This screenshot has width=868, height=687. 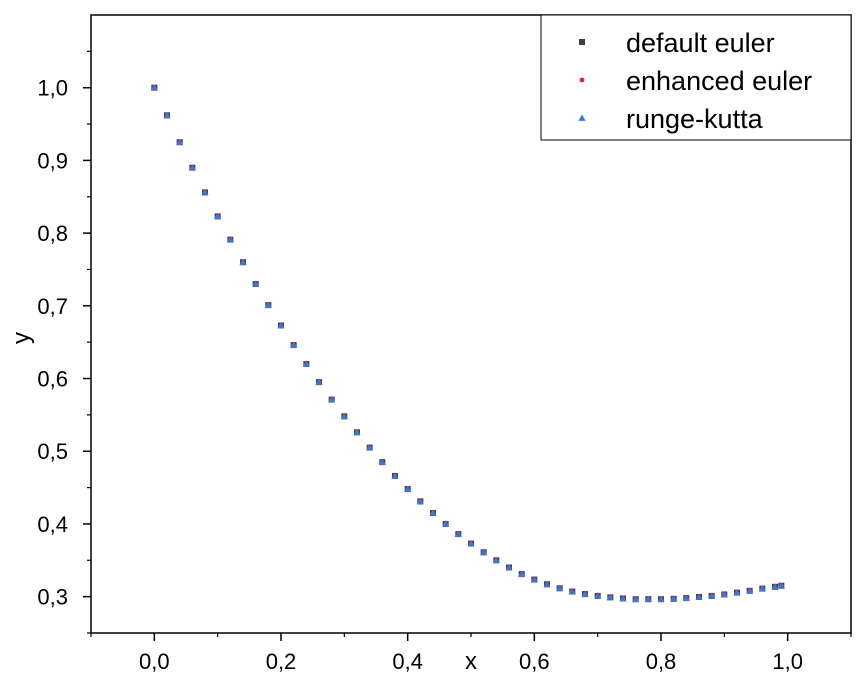 I want to click on legend-label: enhanced euler, so click(x=719, y=81).